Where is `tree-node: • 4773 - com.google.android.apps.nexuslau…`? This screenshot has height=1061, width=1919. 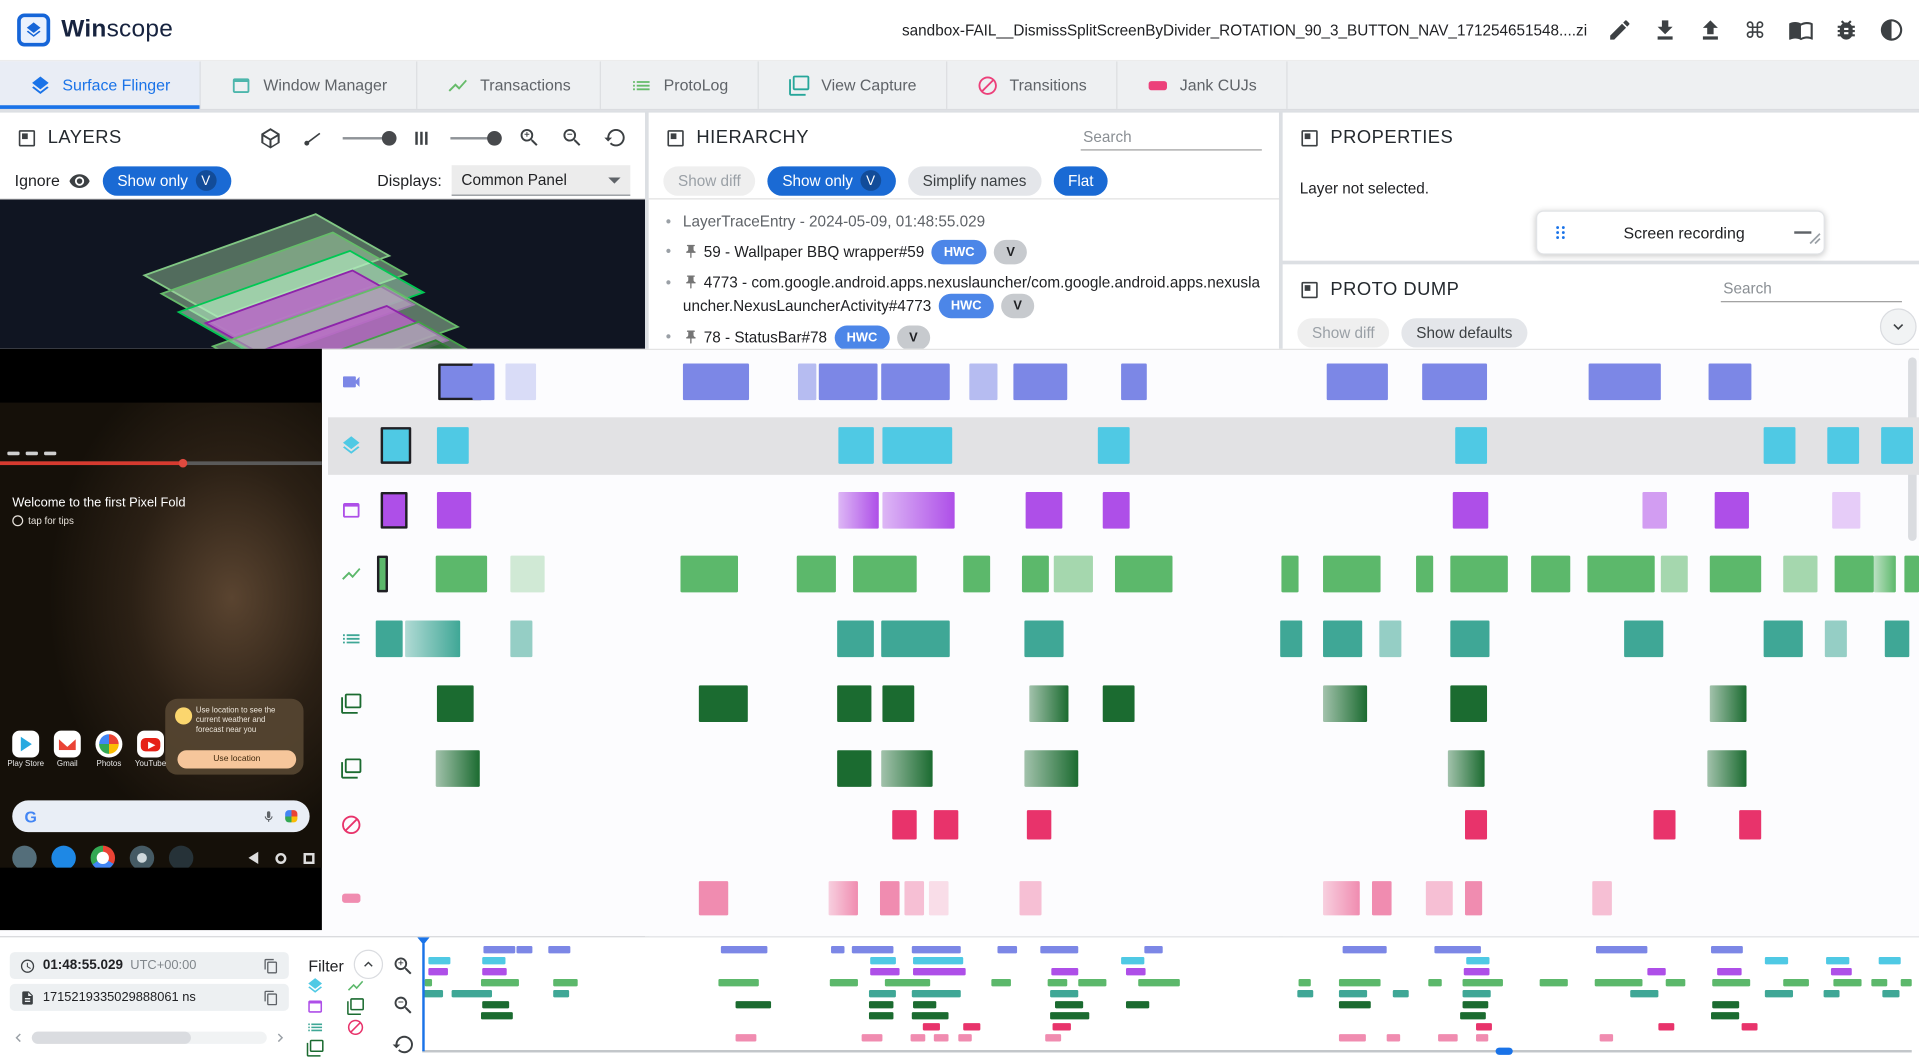 tree-node: • 4773 - com.google.android.apps.nexuslau… is located at coordinates (964, 295).